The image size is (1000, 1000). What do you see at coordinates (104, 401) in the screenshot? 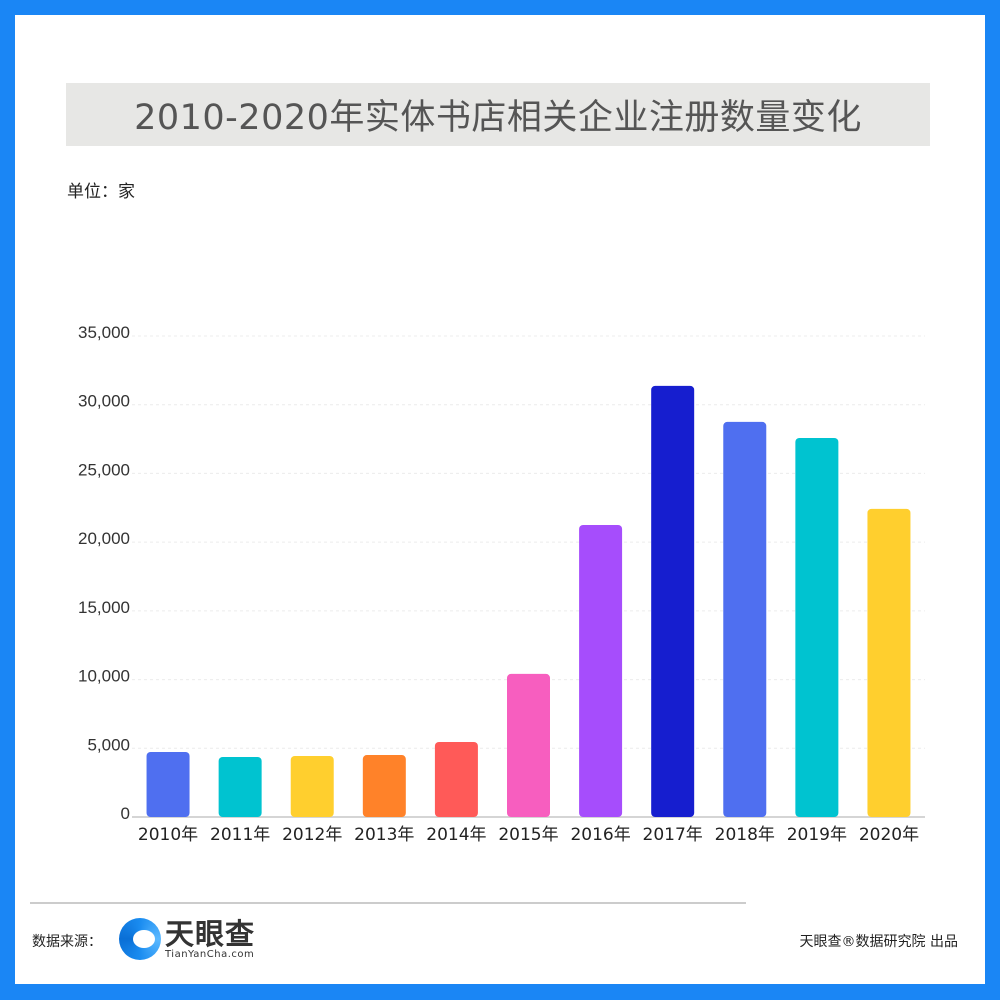
I see `y-tick-label: 30,000` at bounding box center [104, 401].